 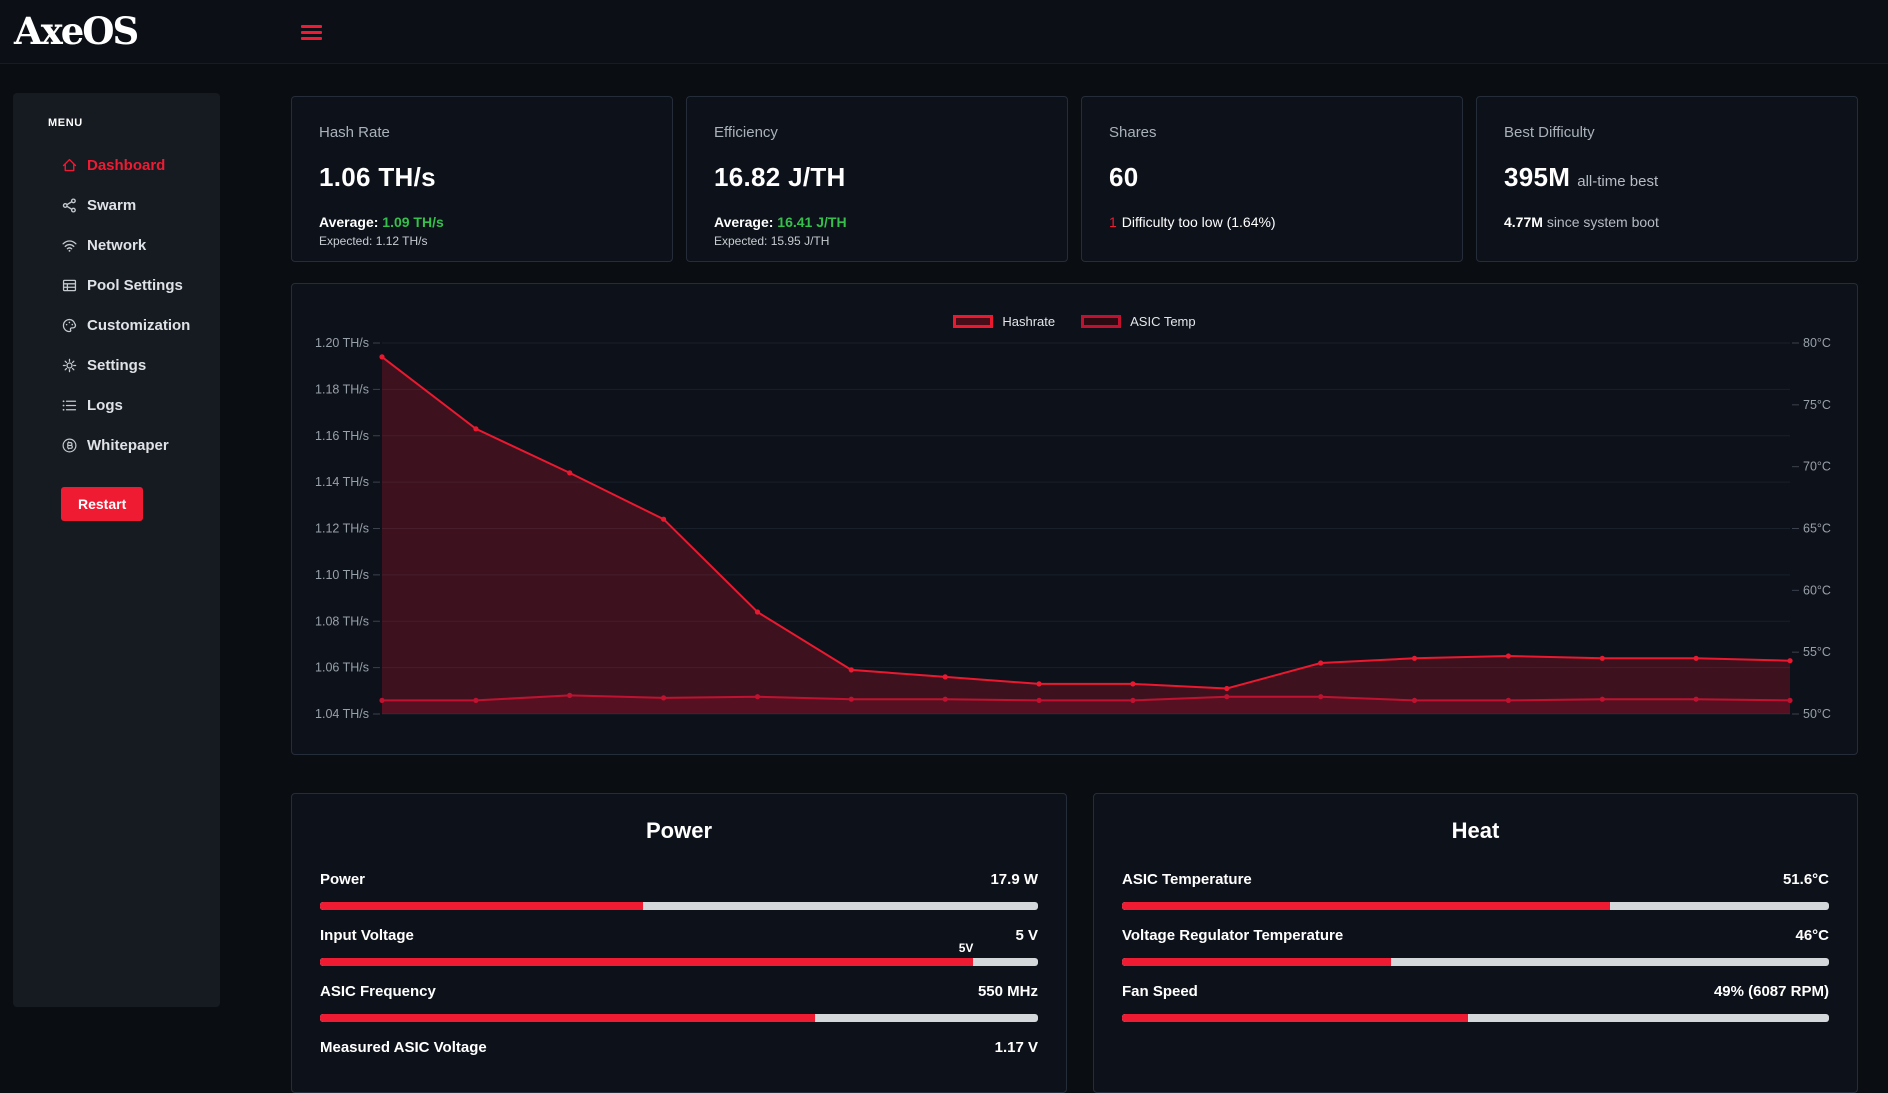 I want to click on power-card-title: Power, so click(x=679, y=830).